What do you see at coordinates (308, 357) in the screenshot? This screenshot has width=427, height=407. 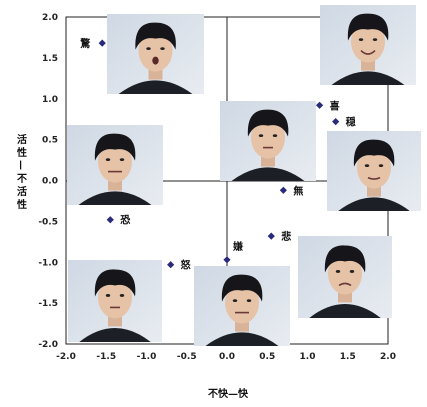 I see `x-tick-label: 1.0` at bounding box center [308, 357].